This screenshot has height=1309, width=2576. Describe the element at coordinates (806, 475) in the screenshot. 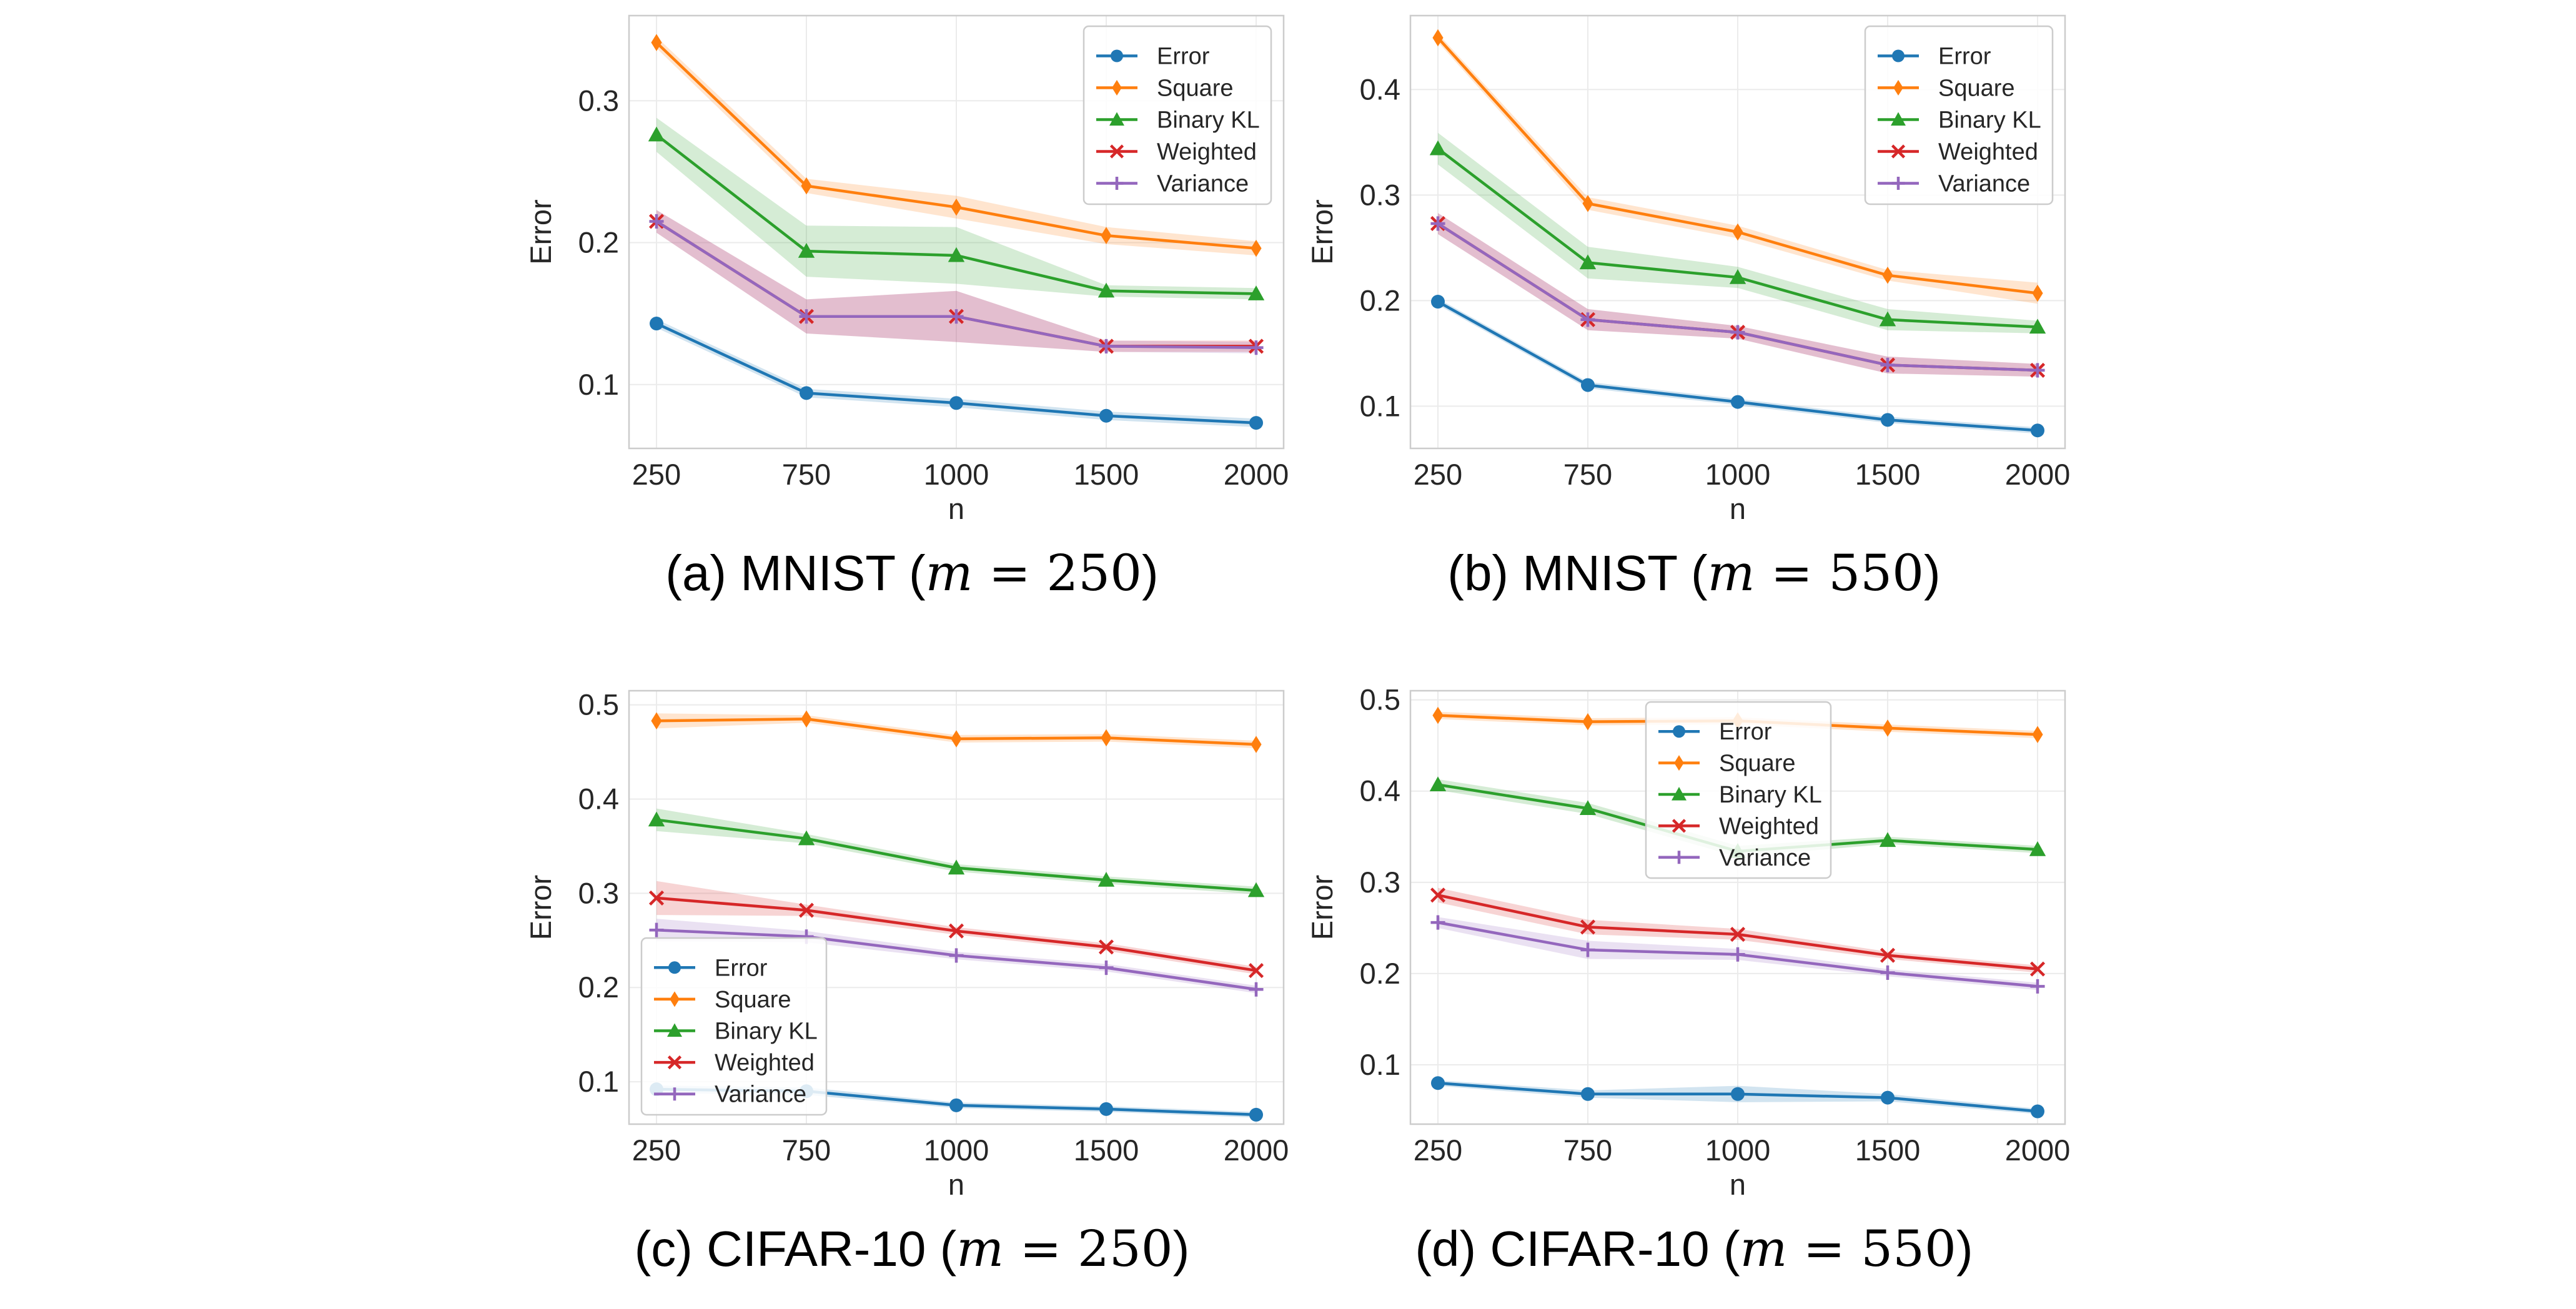

I see `x-tick-label: 750` at that location.